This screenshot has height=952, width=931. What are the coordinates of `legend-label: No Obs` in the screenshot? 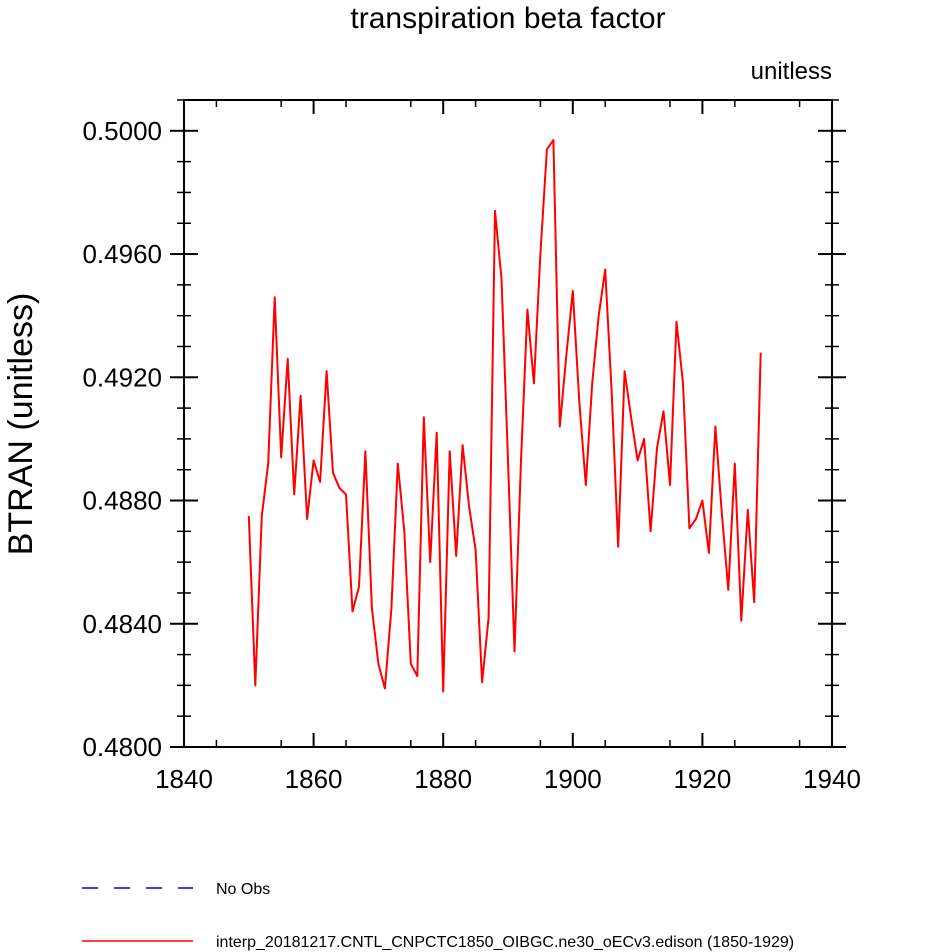 It's located at (243, 889).